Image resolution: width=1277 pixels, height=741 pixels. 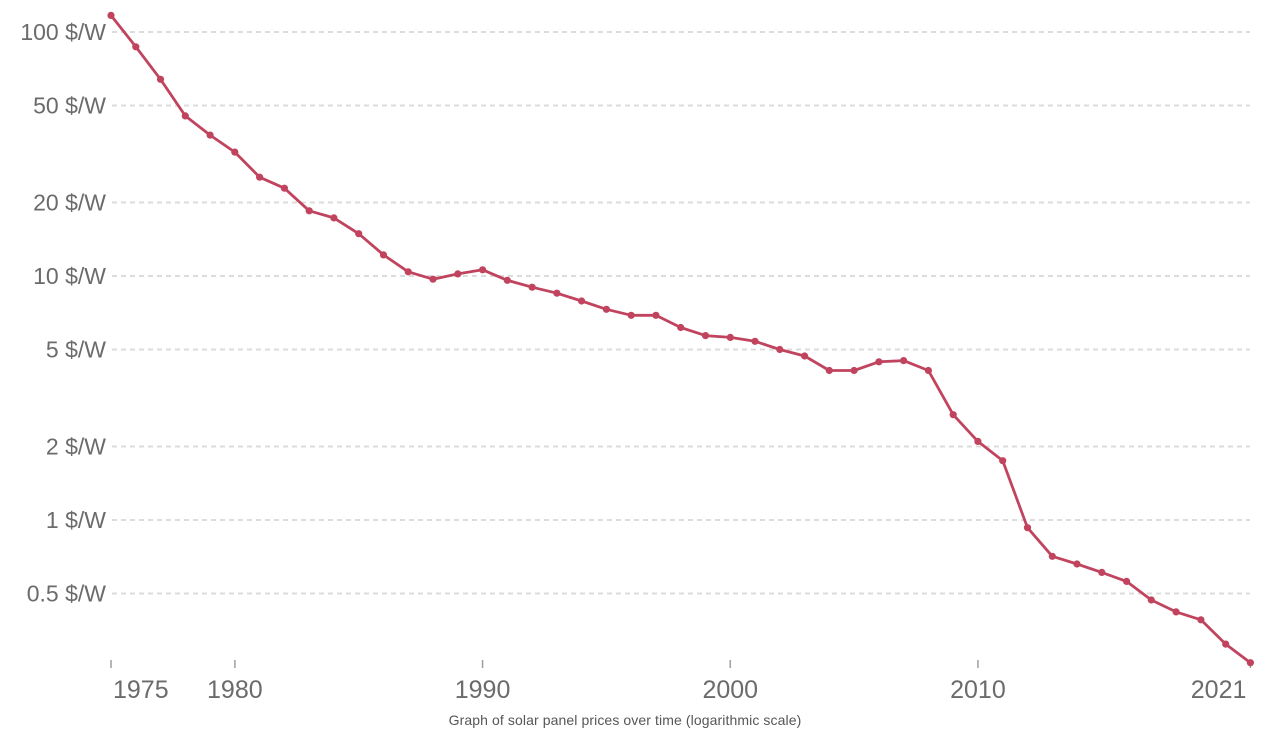 What do you see at coordinates (483, 690) in the screenshot?
I see `x-axis-label: 1990` at bounding box center [483, 690].